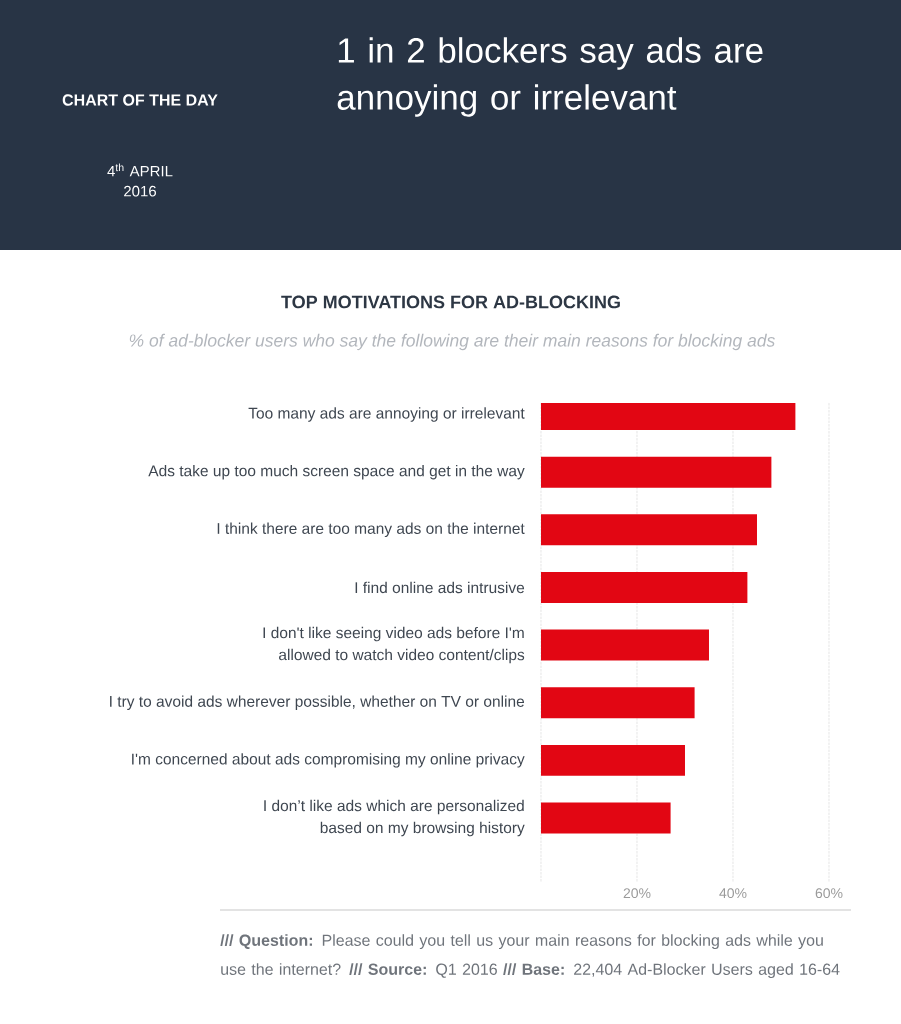 This screenshot has height=1024, width=901. I want to click on y-tick-label: Too many ads are annoying or irrelevant, so click(386, 414).